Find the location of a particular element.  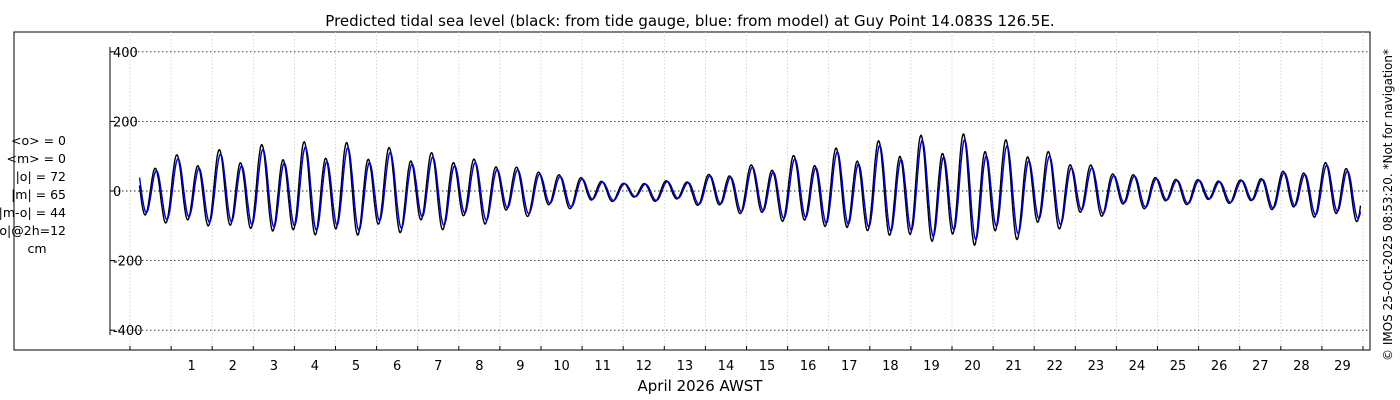

x-tick-label: 5 is located at coordinates (356, 366).